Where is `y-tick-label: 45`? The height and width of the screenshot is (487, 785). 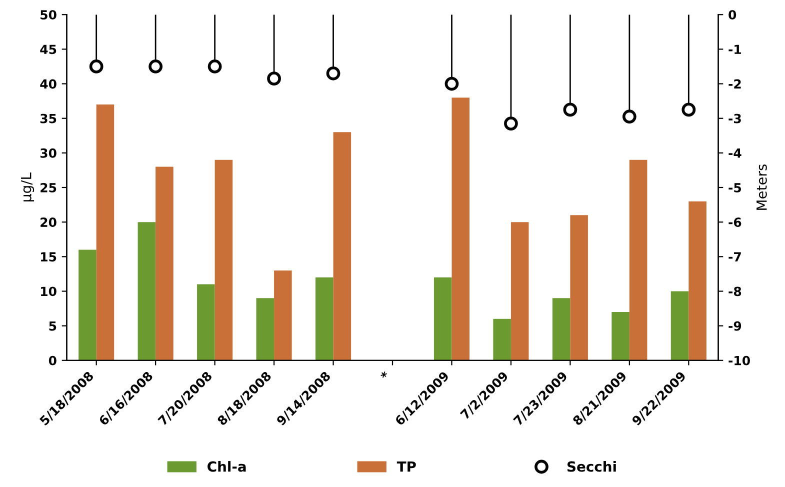 y-tick-label: 45 is located at coordinates (48, 49).